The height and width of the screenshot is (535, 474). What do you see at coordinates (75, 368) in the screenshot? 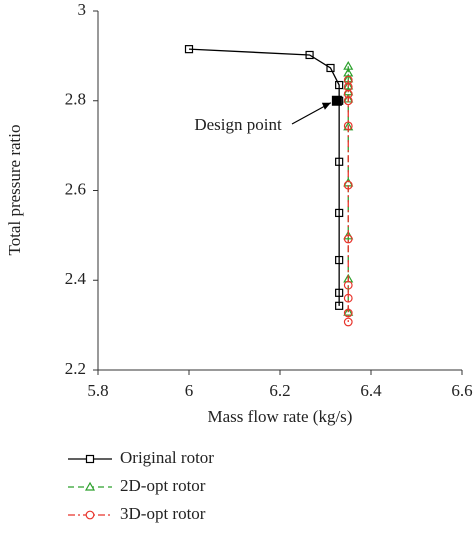
I see `y-tick-label: 2.2` at bounding box center [75, 368].